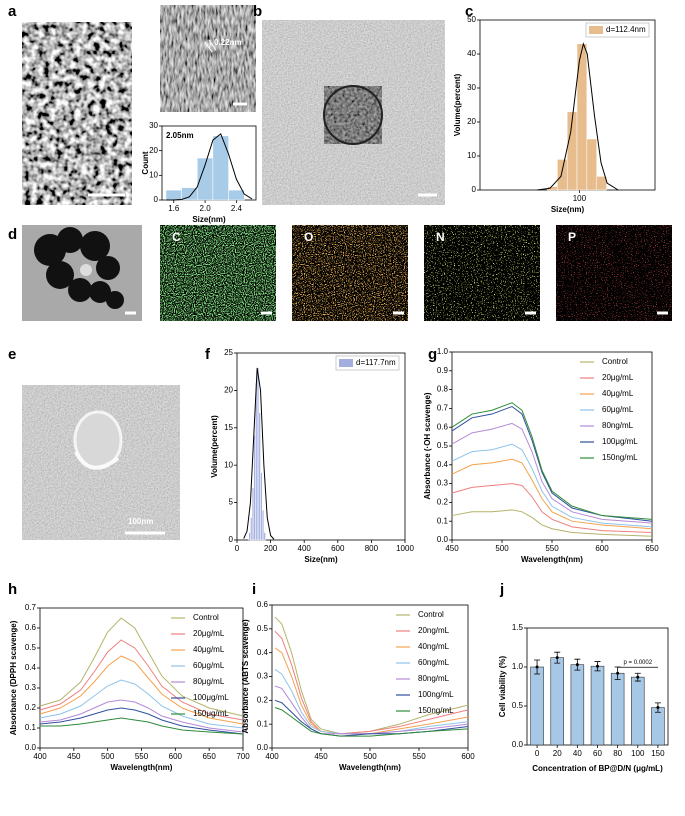 The width and height of the screenshot is (685, 816). I want to click on vesicle-rim, so click(97, 460).